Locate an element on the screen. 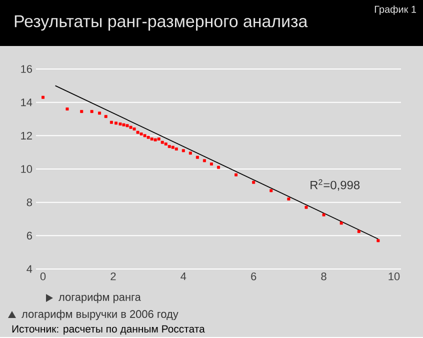 Image resolution: width=423 pixels, height=338 pixels. y-tick-label: 10 is located at coordinates (26, 169).